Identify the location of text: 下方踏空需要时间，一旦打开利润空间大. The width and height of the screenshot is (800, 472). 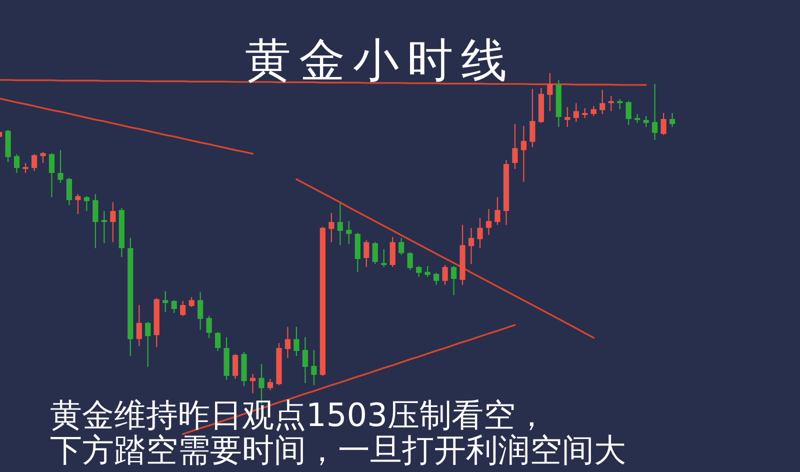
(338, 450).